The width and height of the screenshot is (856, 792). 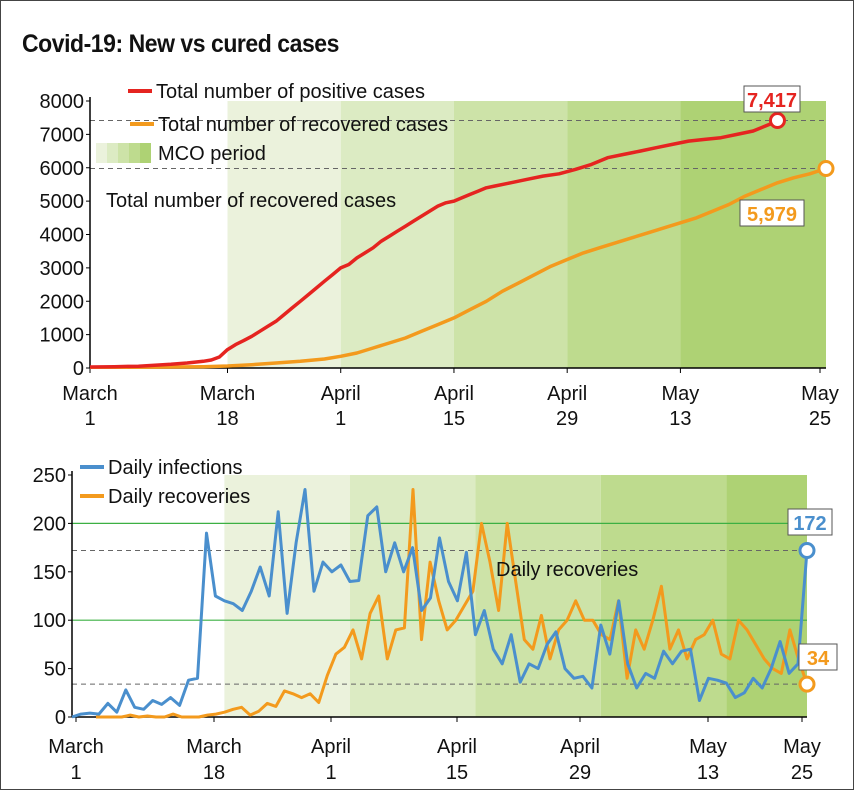 I want to click on y-tick-label: 4000, so click(x=62, y=236).